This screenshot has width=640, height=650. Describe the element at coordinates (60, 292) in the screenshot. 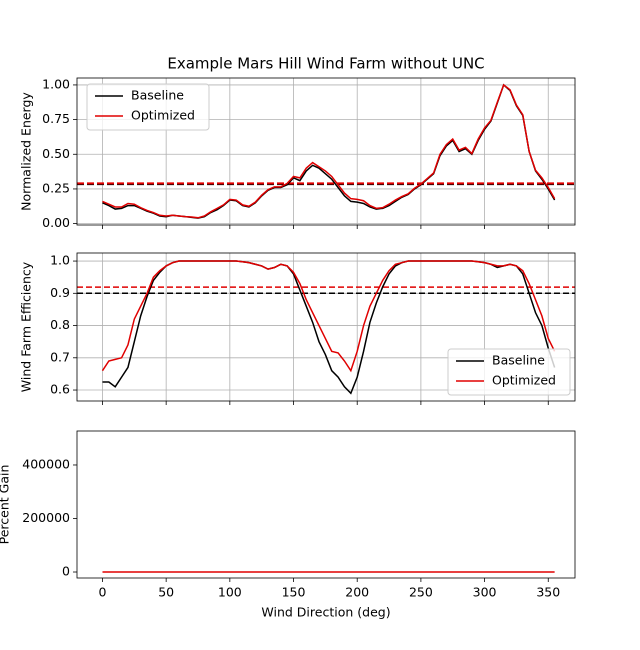

I see `y-tick-label: 0.9` at that location.